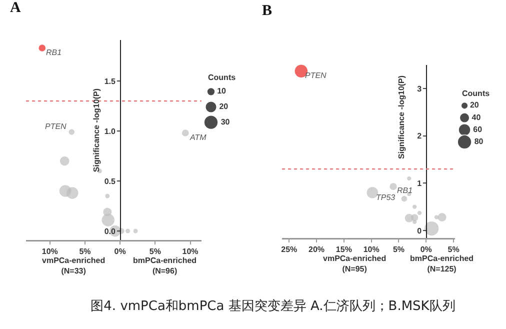 Image resolution: width=506 pixels, height=329 pixels. Describe the element at coordinates (419, 183) in the screenshot. I see `y-tick-label: 1` at that location.